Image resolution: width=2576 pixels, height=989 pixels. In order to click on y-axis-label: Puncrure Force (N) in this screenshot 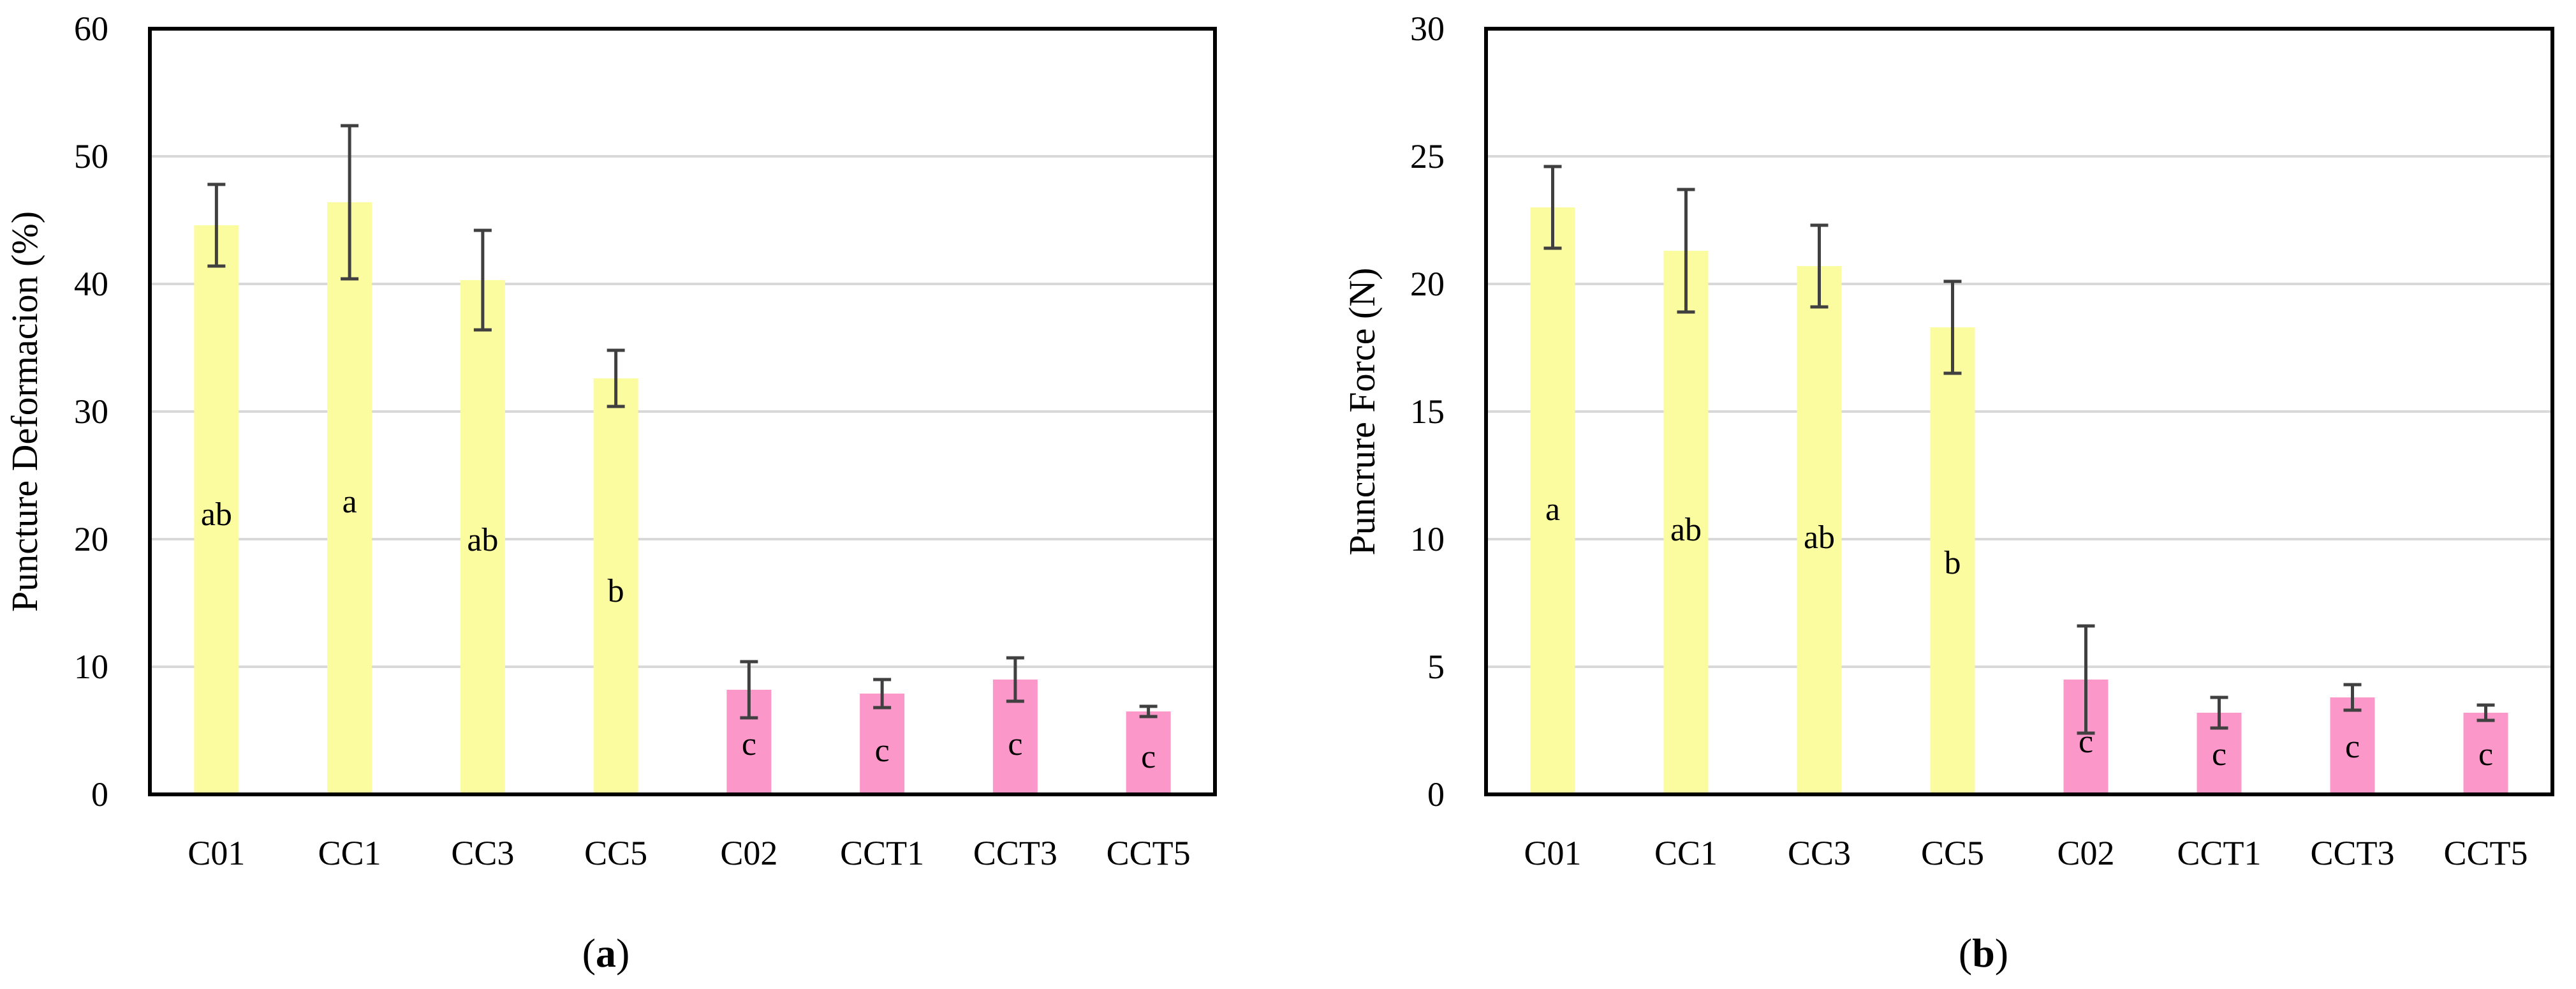, I will do `click(1362, 412)`.